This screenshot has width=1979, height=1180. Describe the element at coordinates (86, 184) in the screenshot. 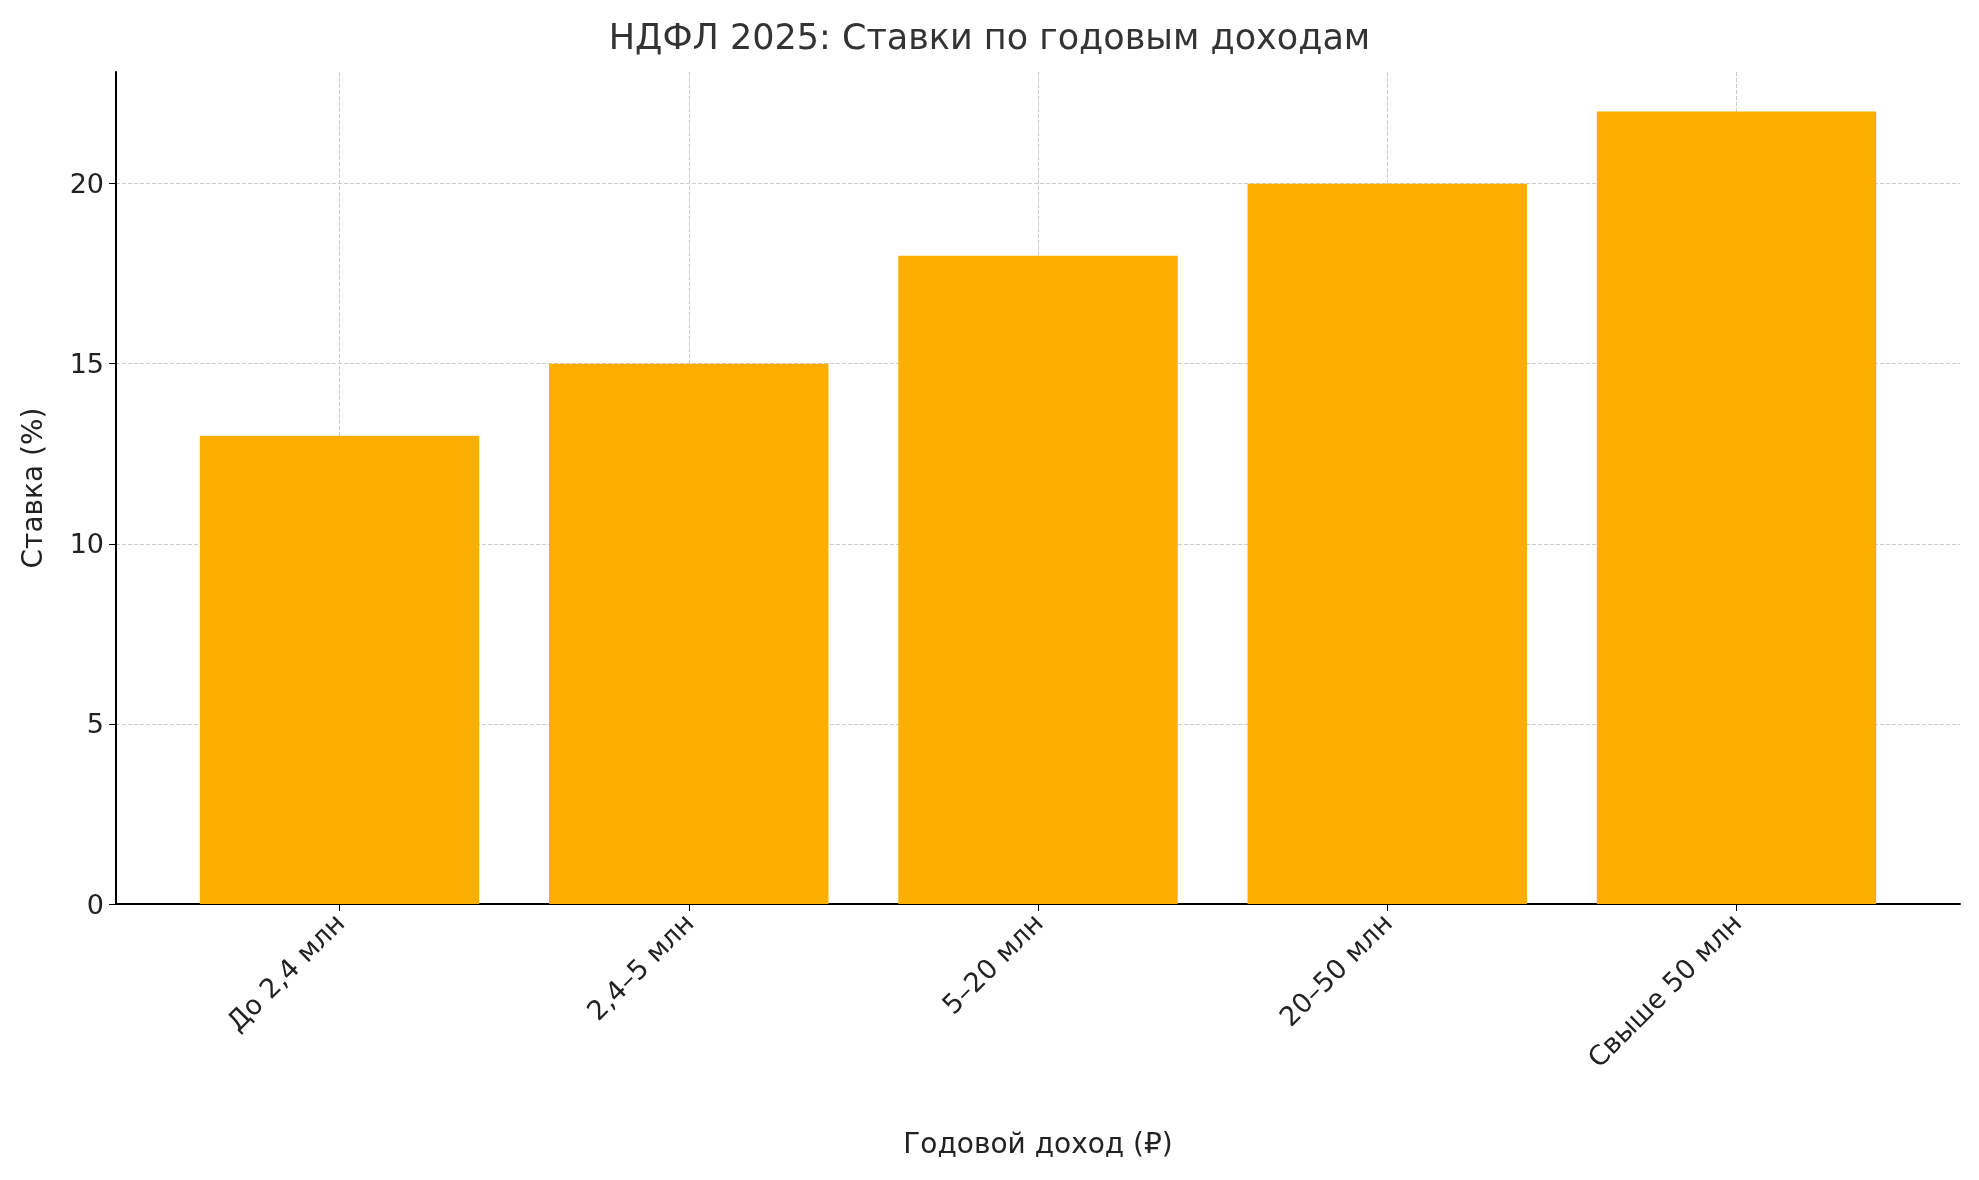

I see `y-tick-label: 20` at that location.